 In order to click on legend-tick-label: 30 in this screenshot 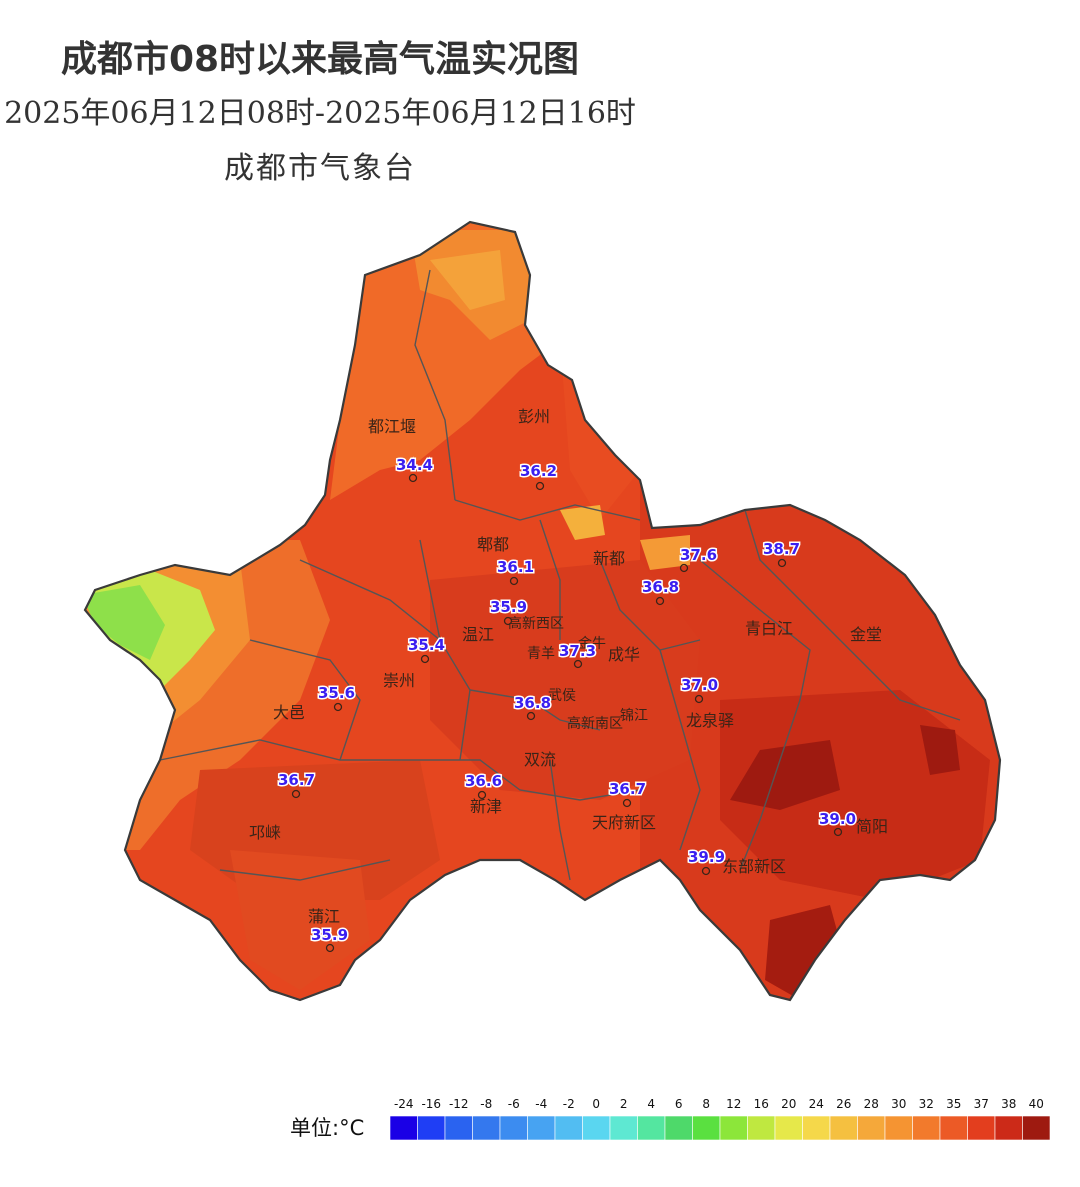, I will do `click(898, 1104)`.